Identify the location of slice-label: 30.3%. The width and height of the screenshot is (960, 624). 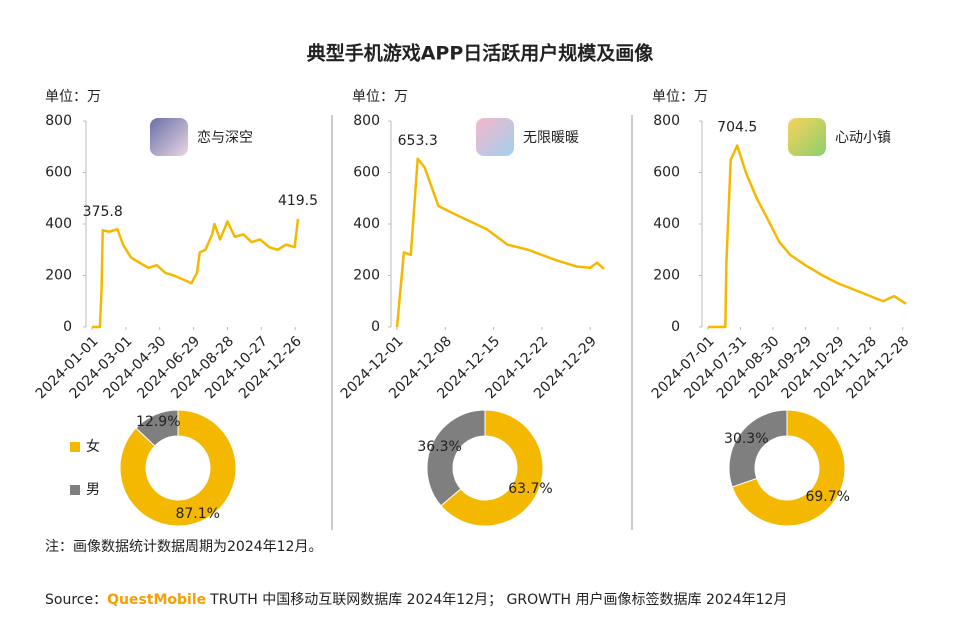
(746, 439).